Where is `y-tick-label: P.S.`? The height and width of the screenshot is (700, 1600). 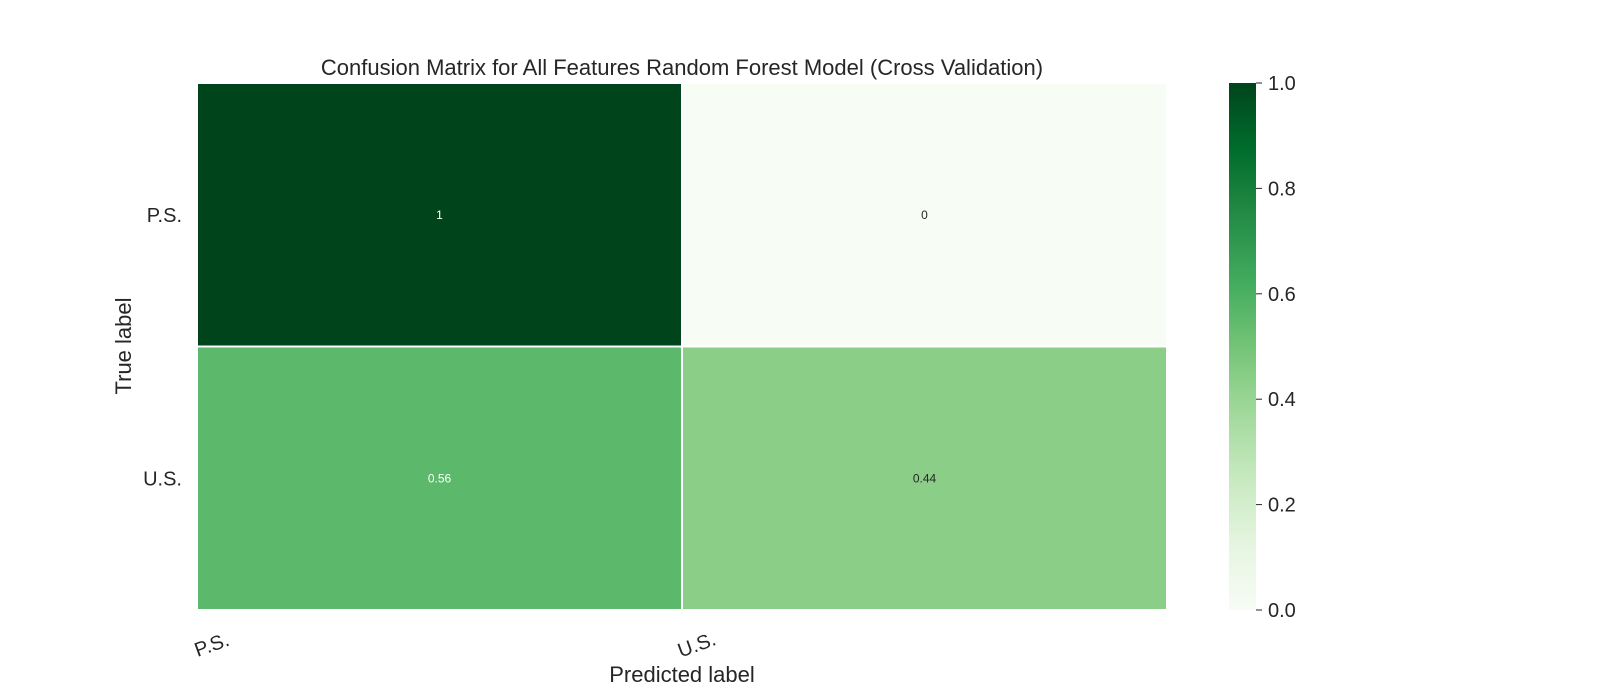 y-tick-label: P.S. is located at coordinates (164, 216).